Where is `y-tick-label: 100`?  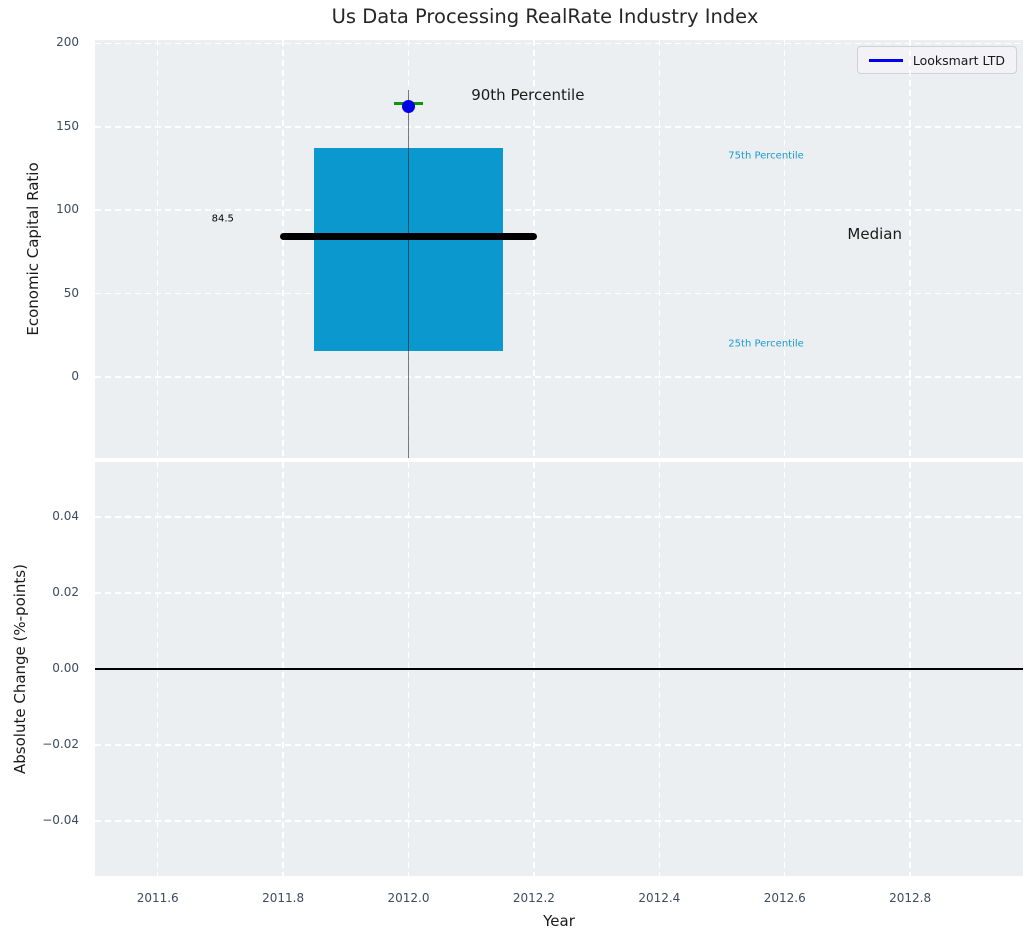 y-tick-label: 100 is located at coordinates (67, 209).